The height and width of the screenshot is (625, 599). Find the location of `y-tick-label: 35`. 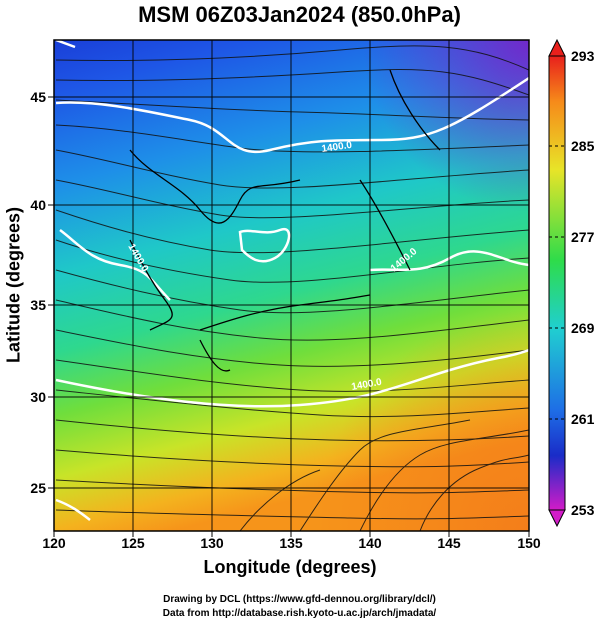

y-tick-label: 35 is located at coordinates (38, 305).